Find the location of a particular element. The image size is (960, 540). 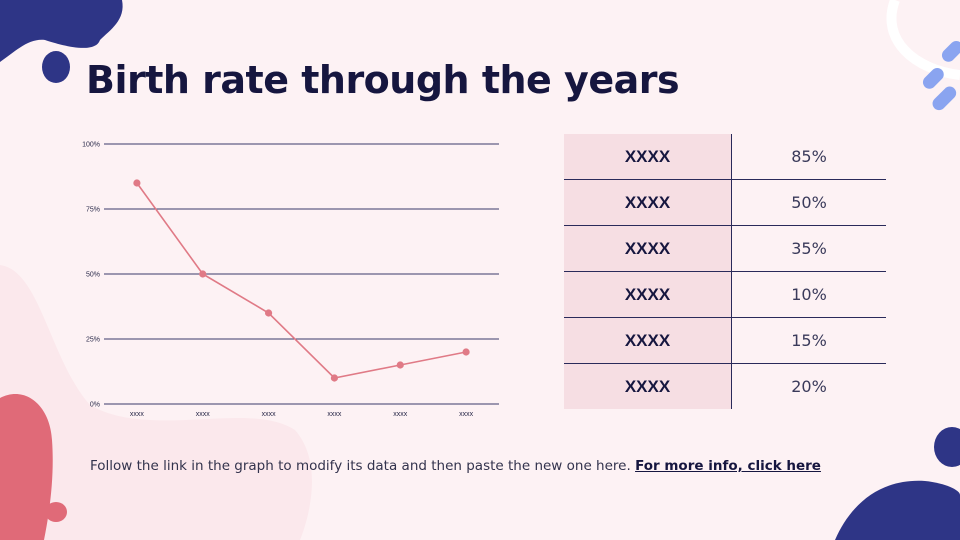

table-value-cell: 15% is located at coordinates (808, 340).